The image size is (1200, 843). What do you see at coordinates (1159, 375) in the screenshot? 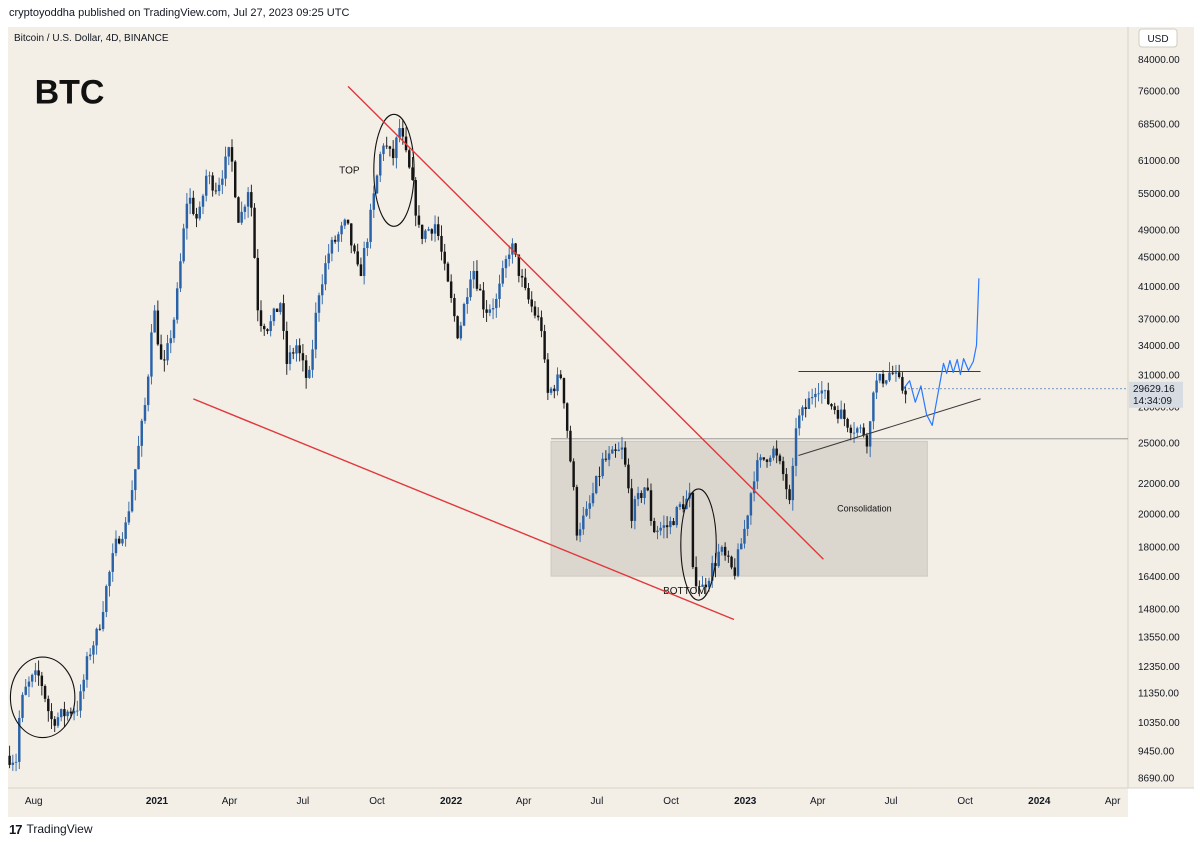
I see `y-tick-label: 31000.00` at bounding box center [1159, 375].